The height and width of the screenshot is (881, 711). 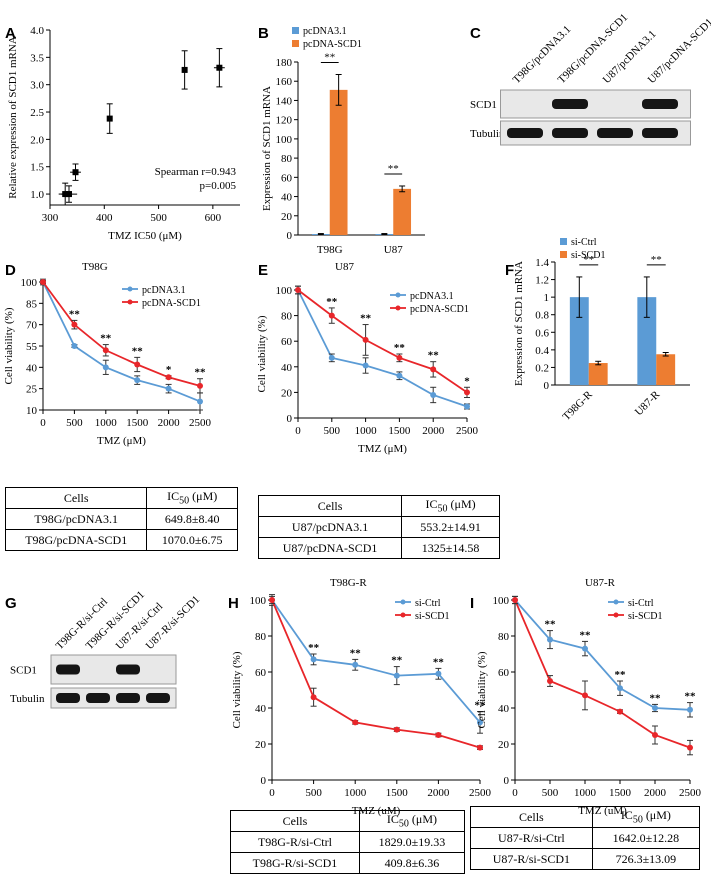 I want to click on bar, so click(x=647, y=341).